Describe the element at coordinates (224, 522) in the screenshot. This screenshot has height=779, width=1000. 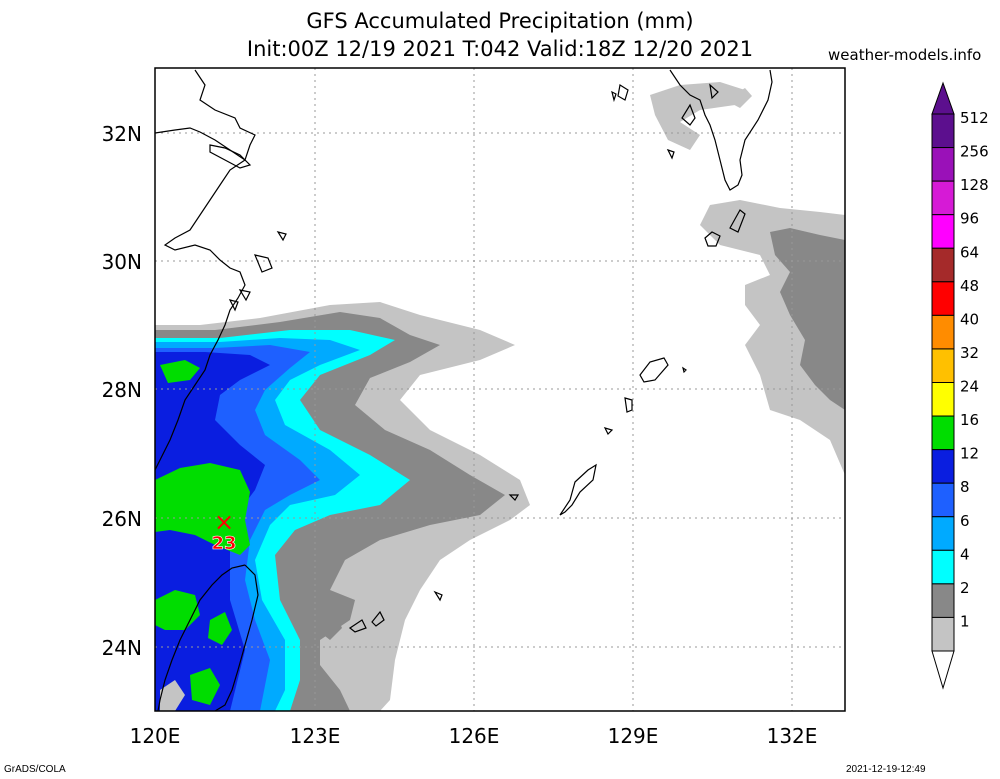
I see `max-marker-symbol: ×` at that location.